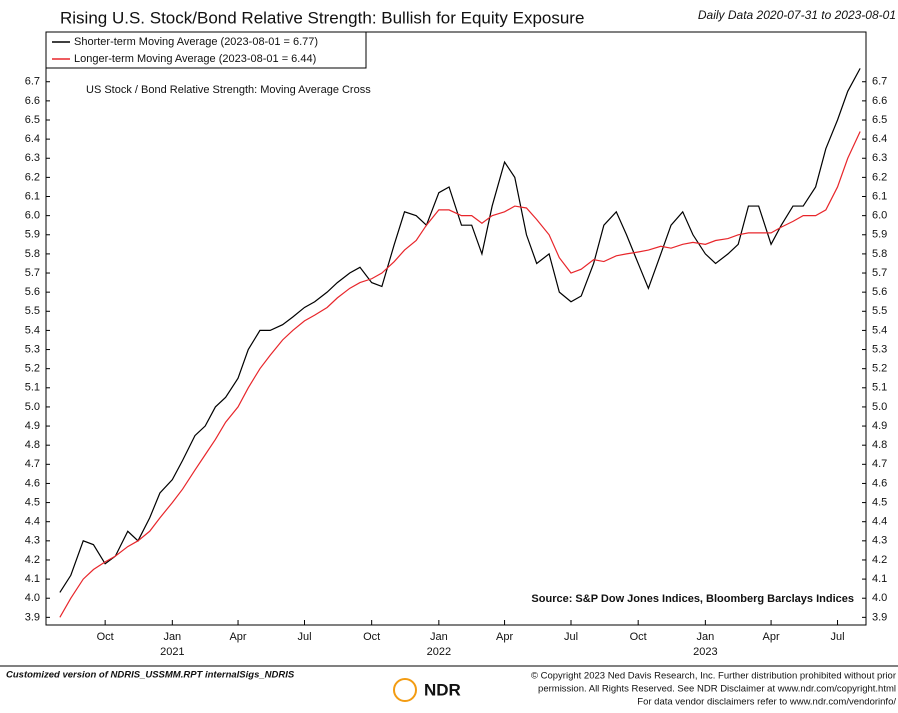 The width and height of the screenshot is (898, 713). What do you see at coordinates (32, 330) in the screenshot?
I see `y-tick-label: 5.4` at bounding box center [32, 330].